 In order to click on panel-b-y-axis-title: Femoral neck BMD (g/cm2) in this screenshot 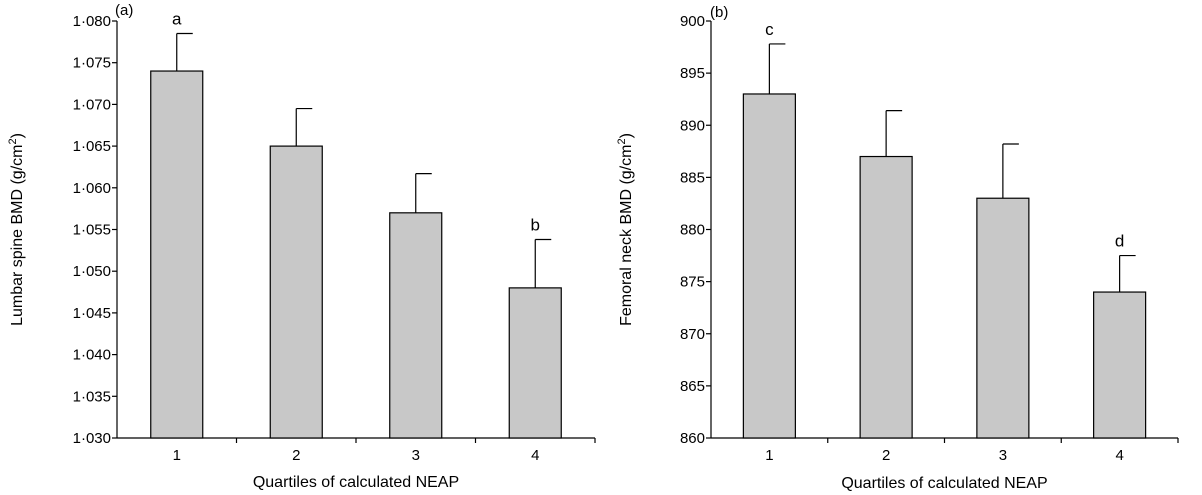, I will do `click(625, 229)`.